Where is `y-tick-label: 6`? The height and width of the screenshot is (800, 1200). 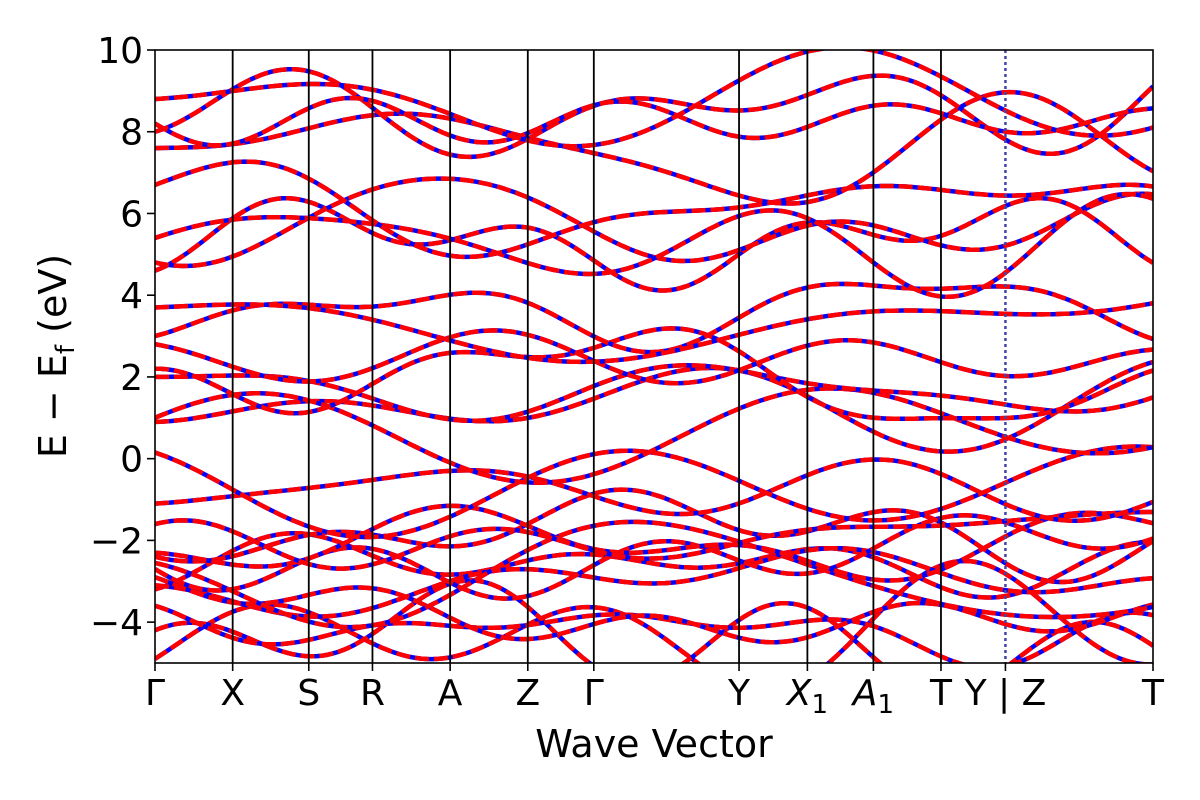
y-tick-label: 6 is located at coordinates (131, 214).